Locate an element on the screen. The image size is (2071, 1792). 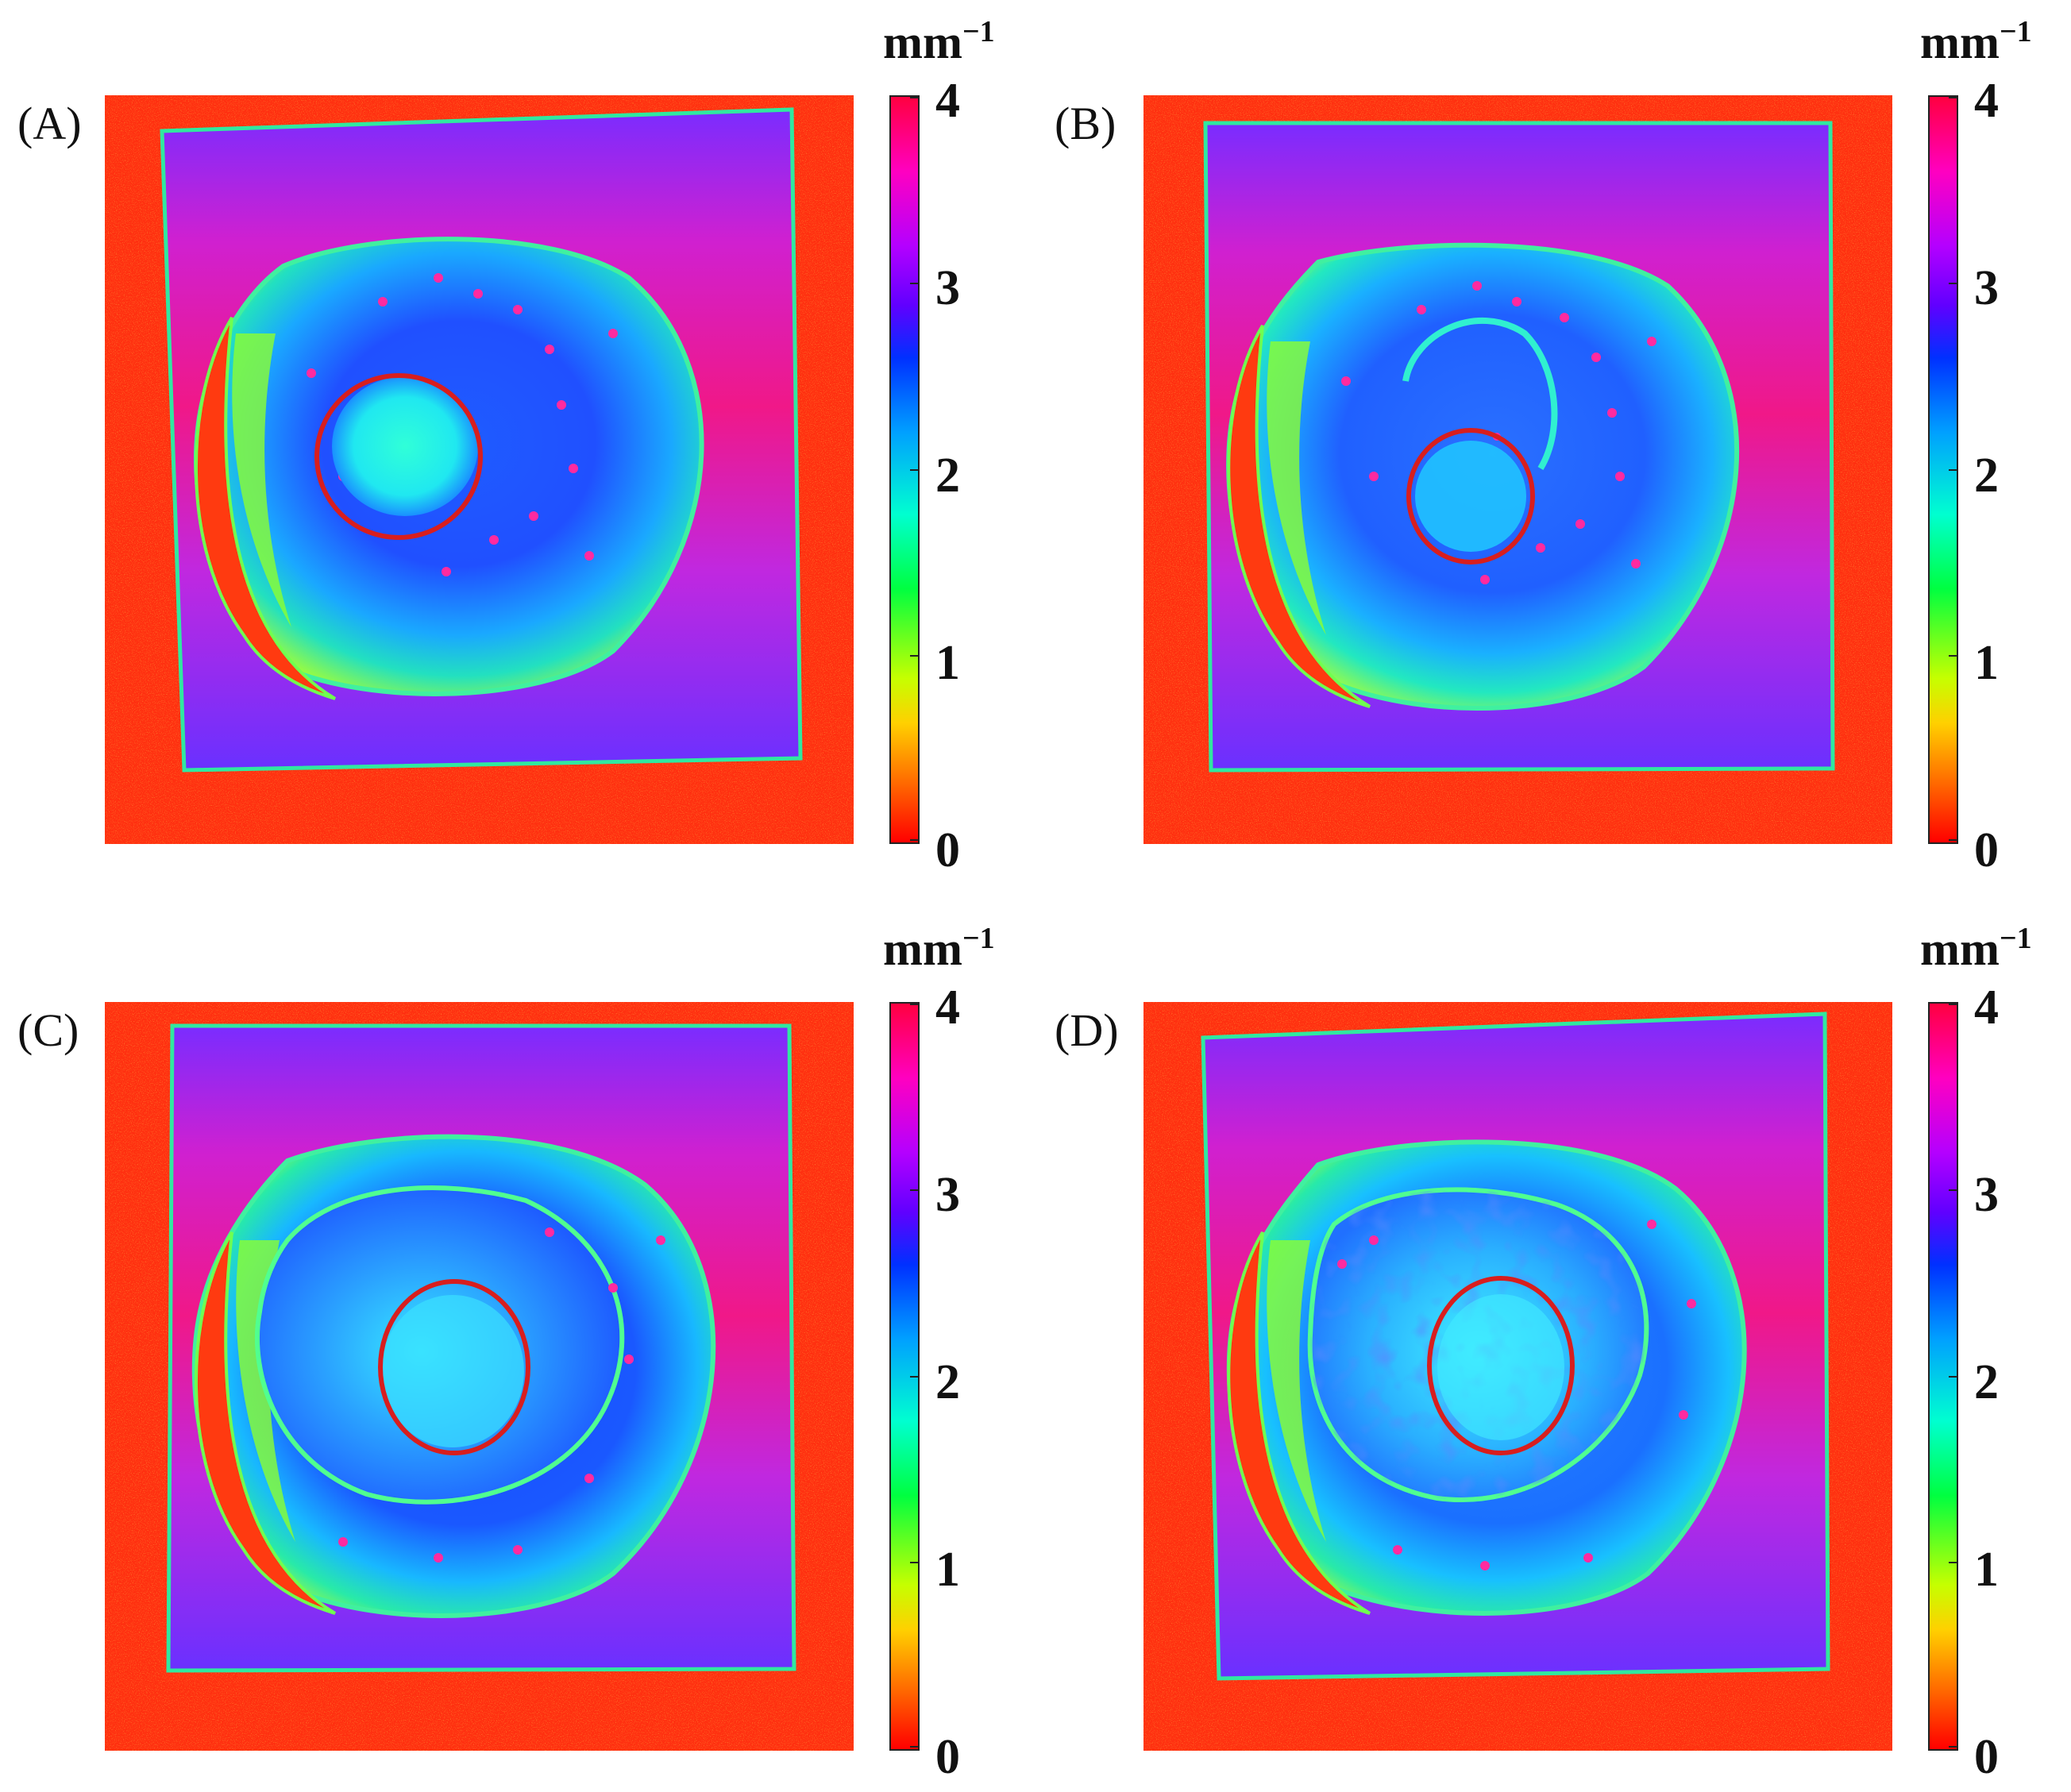
colorbar-tick-3-b: 3 is located at coordinates (1986, 288).